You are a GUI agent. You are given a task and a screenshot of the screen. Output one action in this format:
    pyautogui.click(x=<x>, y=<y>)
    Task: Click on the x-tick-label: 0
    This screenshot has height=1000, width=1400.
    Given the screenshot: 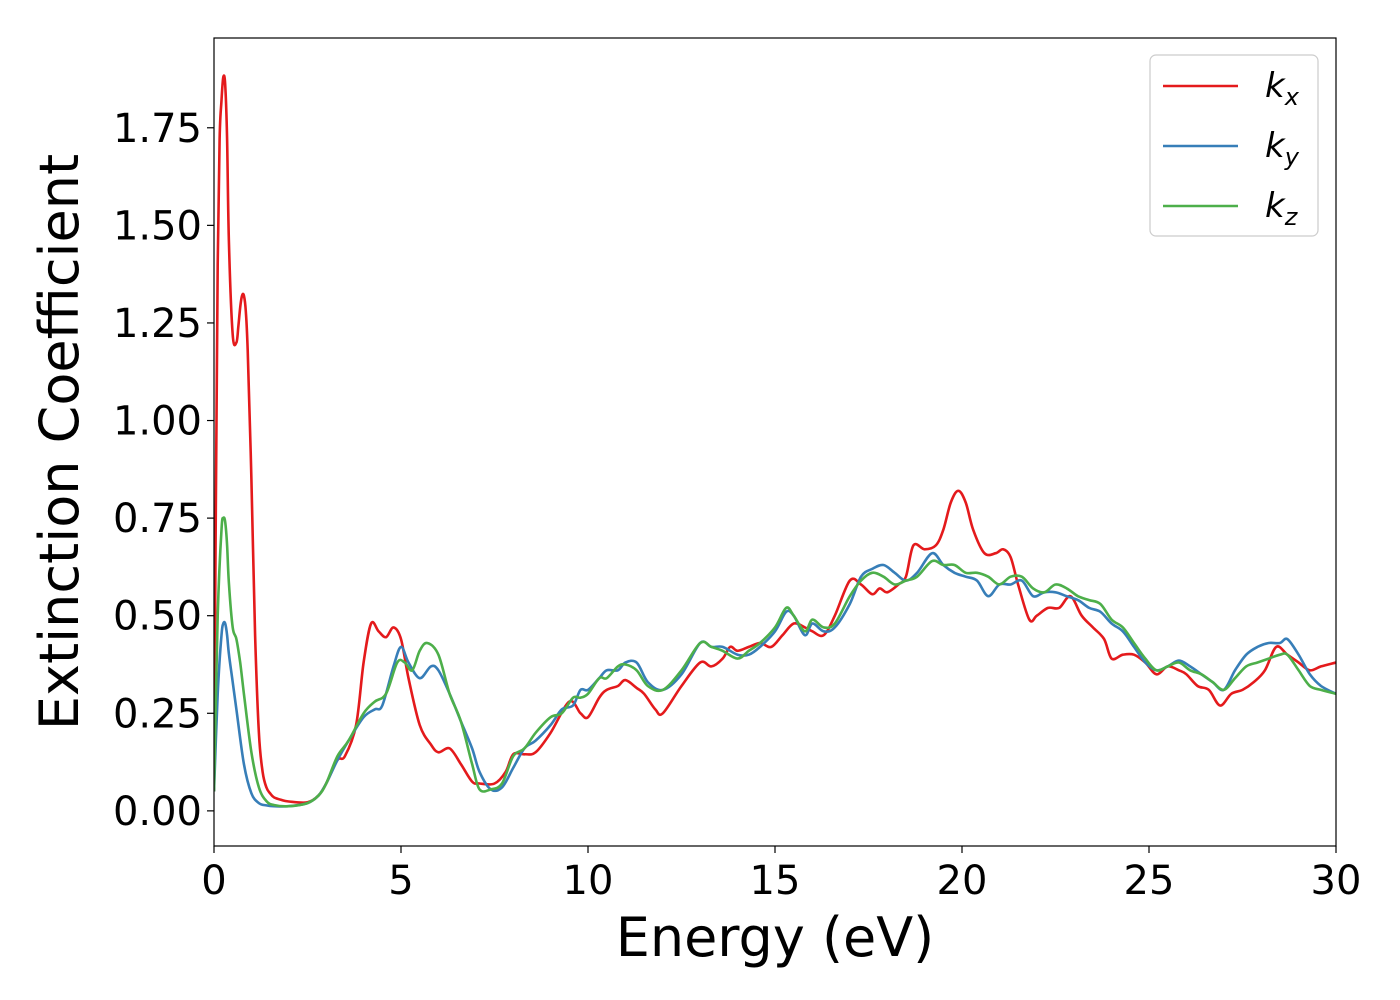 What is the action you would take?
    pyautogui.click(x=213, y=881)
    